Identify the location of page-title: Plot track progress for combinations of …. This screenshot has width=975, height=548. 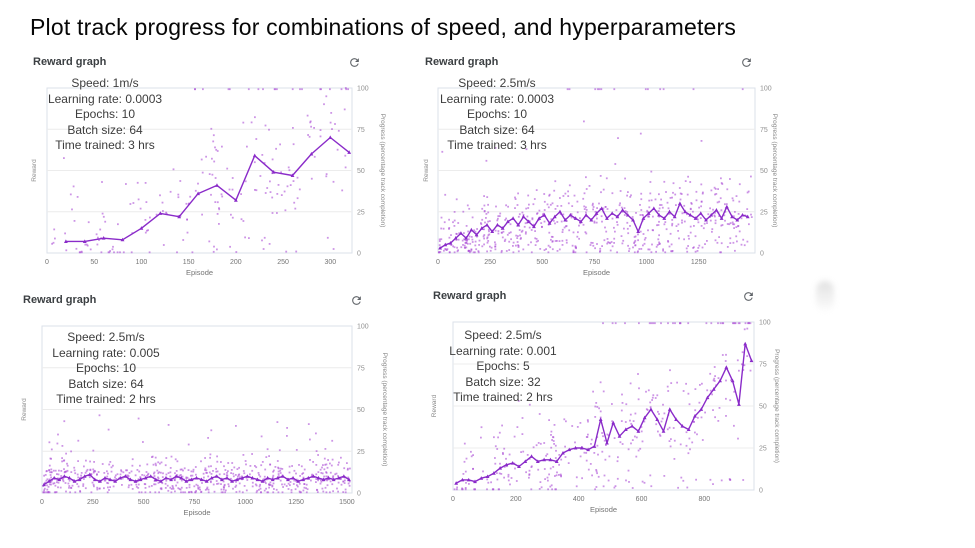
(383, 27).